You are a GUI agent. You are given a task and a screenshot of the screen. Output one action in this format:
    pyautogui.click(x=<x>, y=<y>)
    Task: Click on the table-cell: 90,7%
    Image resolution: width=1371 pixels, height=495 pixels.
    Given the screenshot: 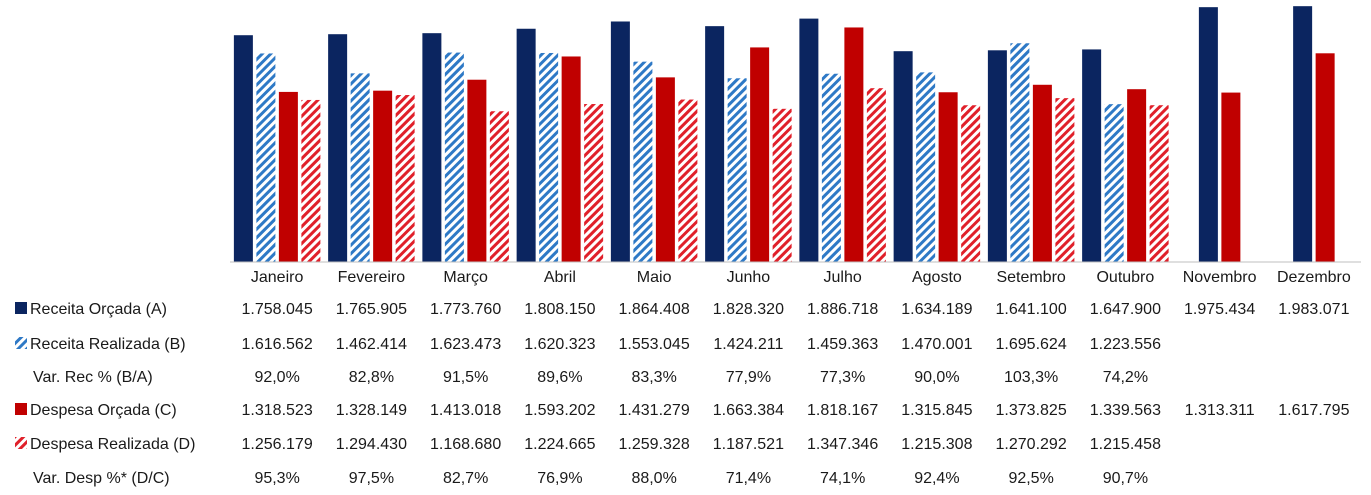 What is the action you would take?
    pyautogui.click(x=1125, y=478)
    